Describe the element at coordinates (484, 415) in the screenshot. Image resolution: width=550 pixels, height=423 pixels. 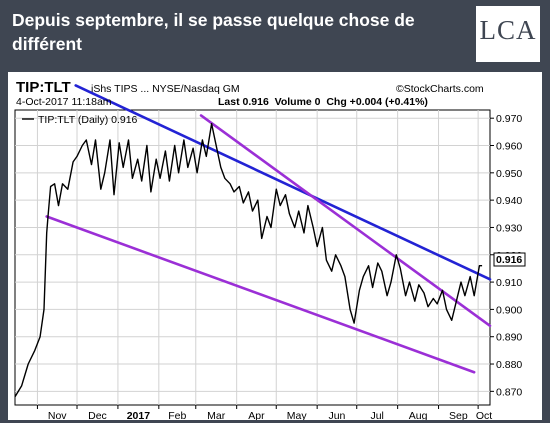
I see `x-tick-label: Oct` at that location.